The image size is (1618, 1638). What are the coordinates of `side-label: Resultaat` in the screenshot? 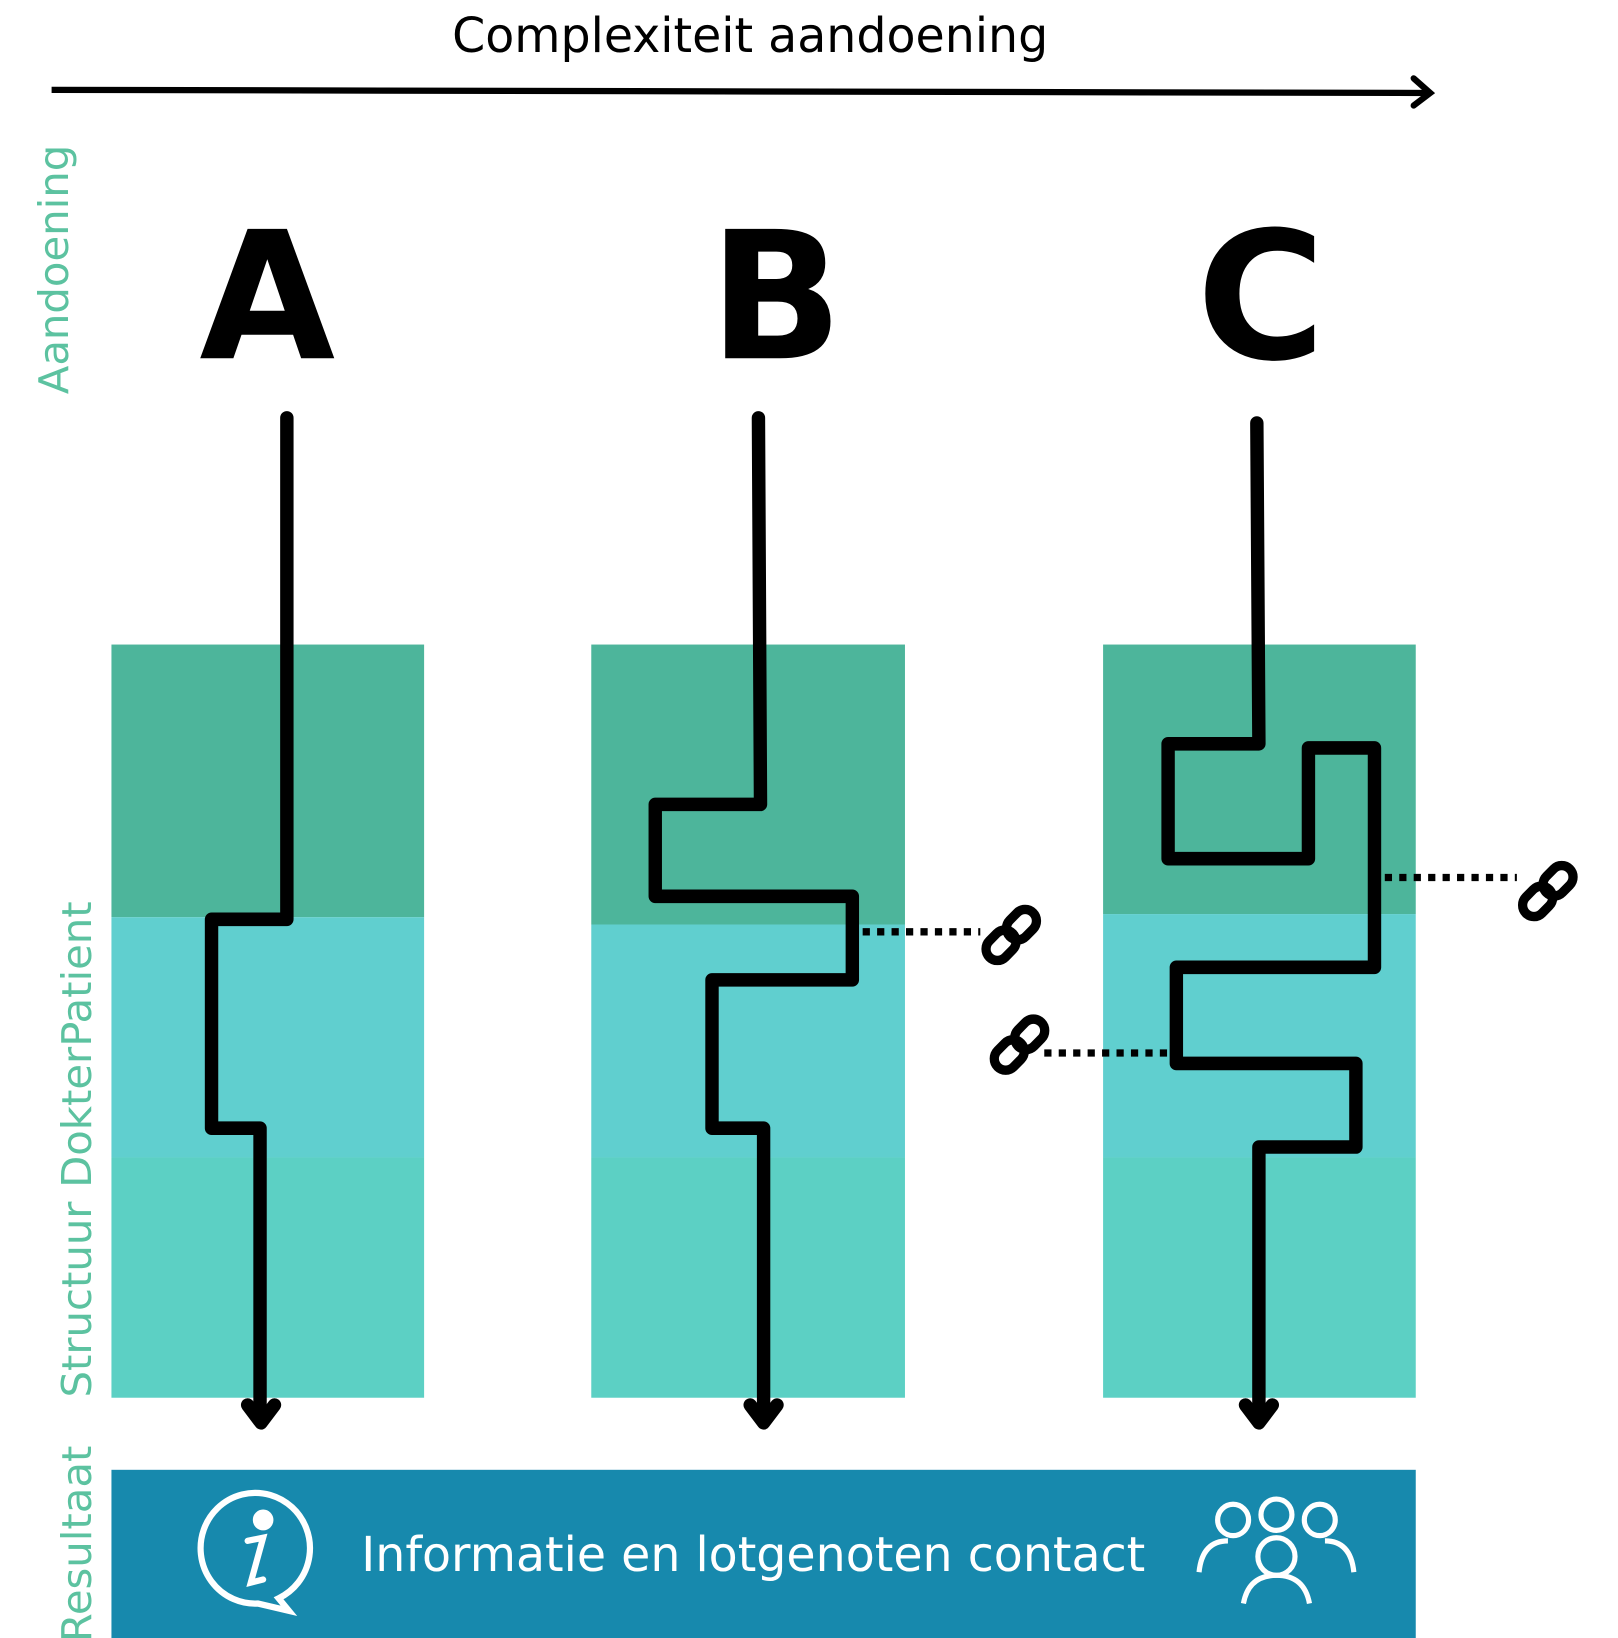 It's located at (76, 1542).